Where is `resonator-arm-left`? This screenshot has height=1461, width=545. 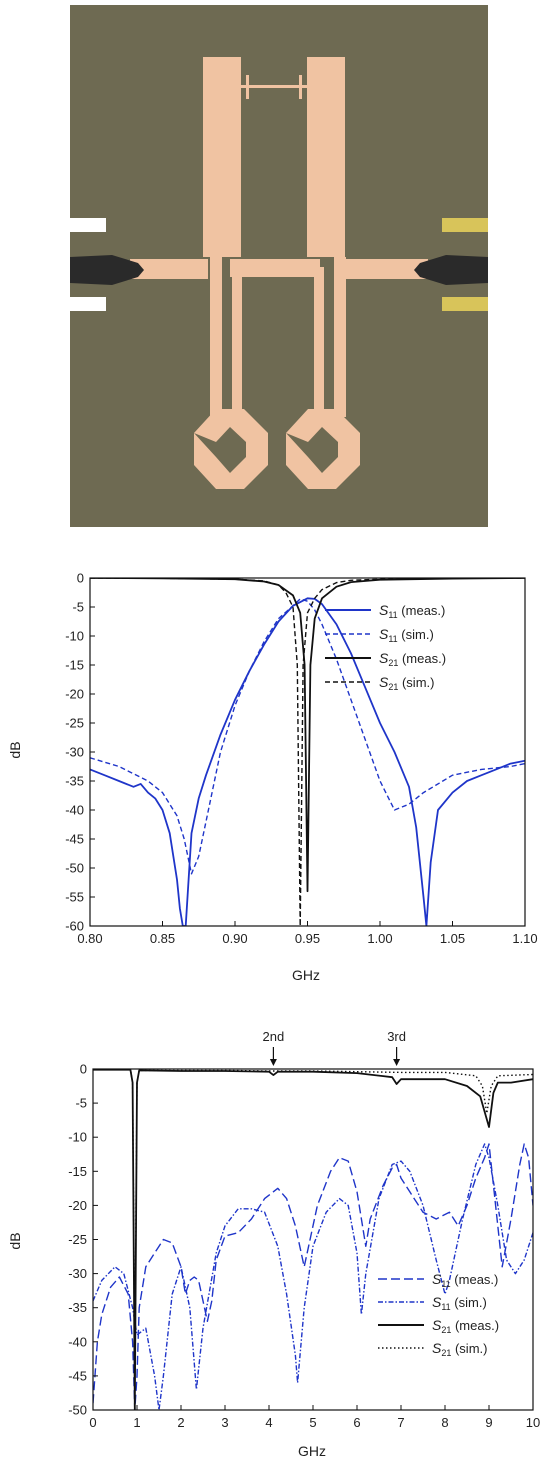 resonator-arm-left is located at coordinates (222, 157).